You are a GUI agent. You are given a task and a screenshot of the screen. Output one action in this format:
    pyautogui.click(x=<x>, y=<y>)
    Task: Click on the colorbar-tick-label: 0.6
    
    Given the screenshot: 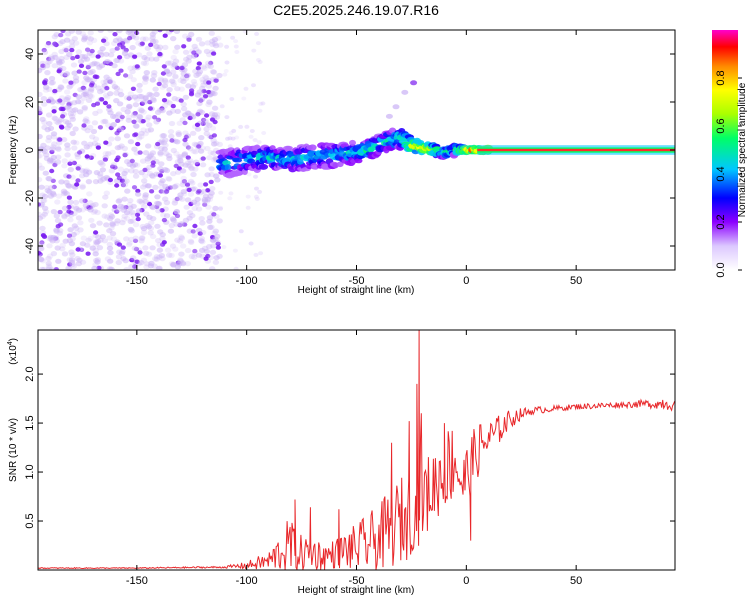 What is the action you would take?
    pyautogui.click(x=721, y=125)
    